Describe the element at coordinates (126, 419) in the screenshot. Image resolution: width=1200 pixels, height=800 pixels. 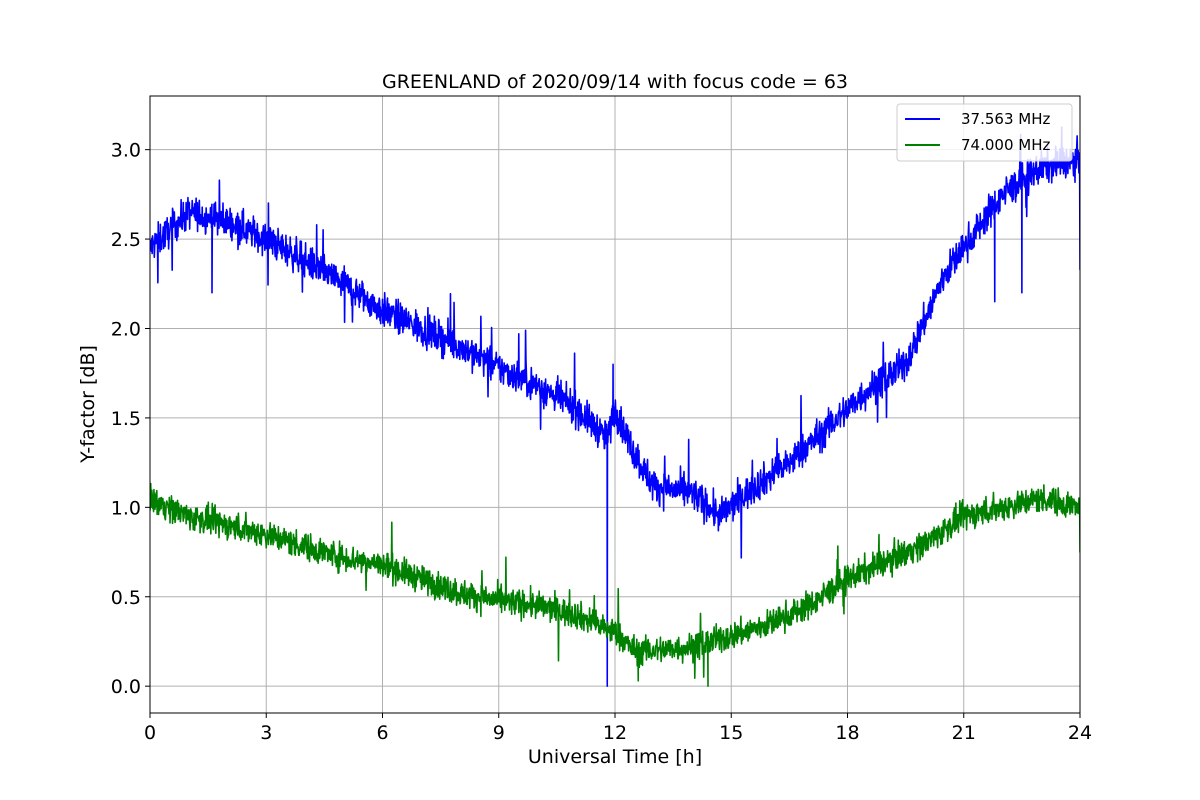
I see `y-tick-label: 1.5` at that location.